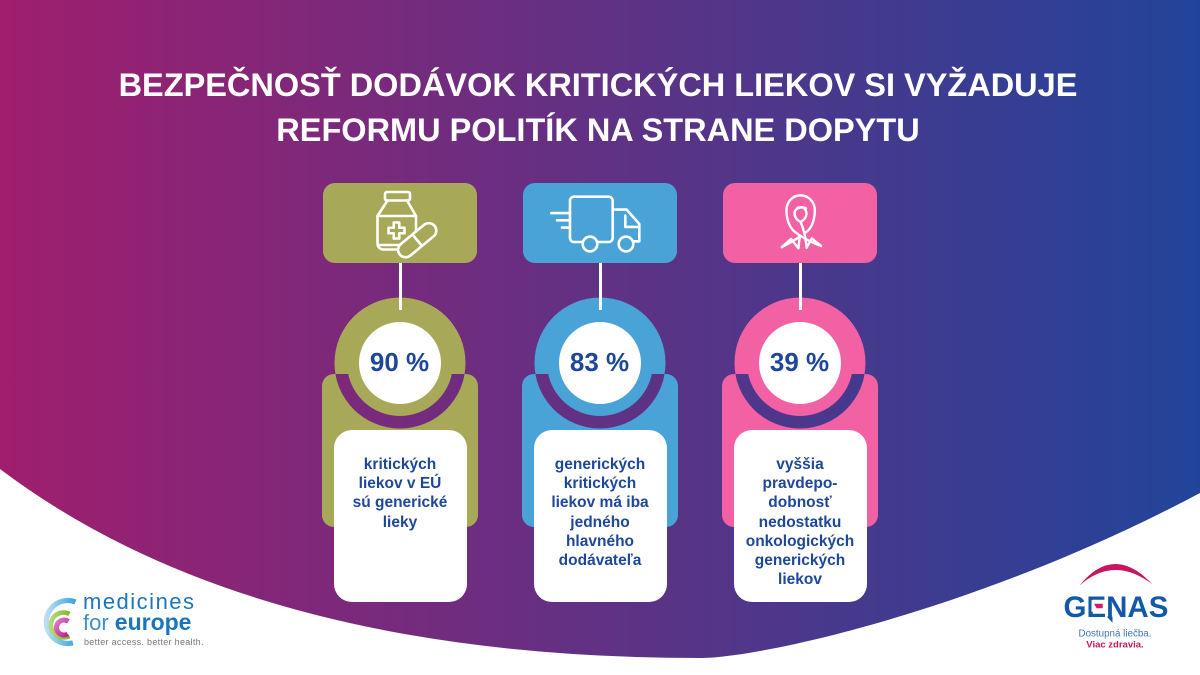 The image size is (1200, 675). What do you see at coordinates (1115, 634) in the screenshot?
I see `svg-text: Dostupná liečba.` at bounding box center [1115, 634].